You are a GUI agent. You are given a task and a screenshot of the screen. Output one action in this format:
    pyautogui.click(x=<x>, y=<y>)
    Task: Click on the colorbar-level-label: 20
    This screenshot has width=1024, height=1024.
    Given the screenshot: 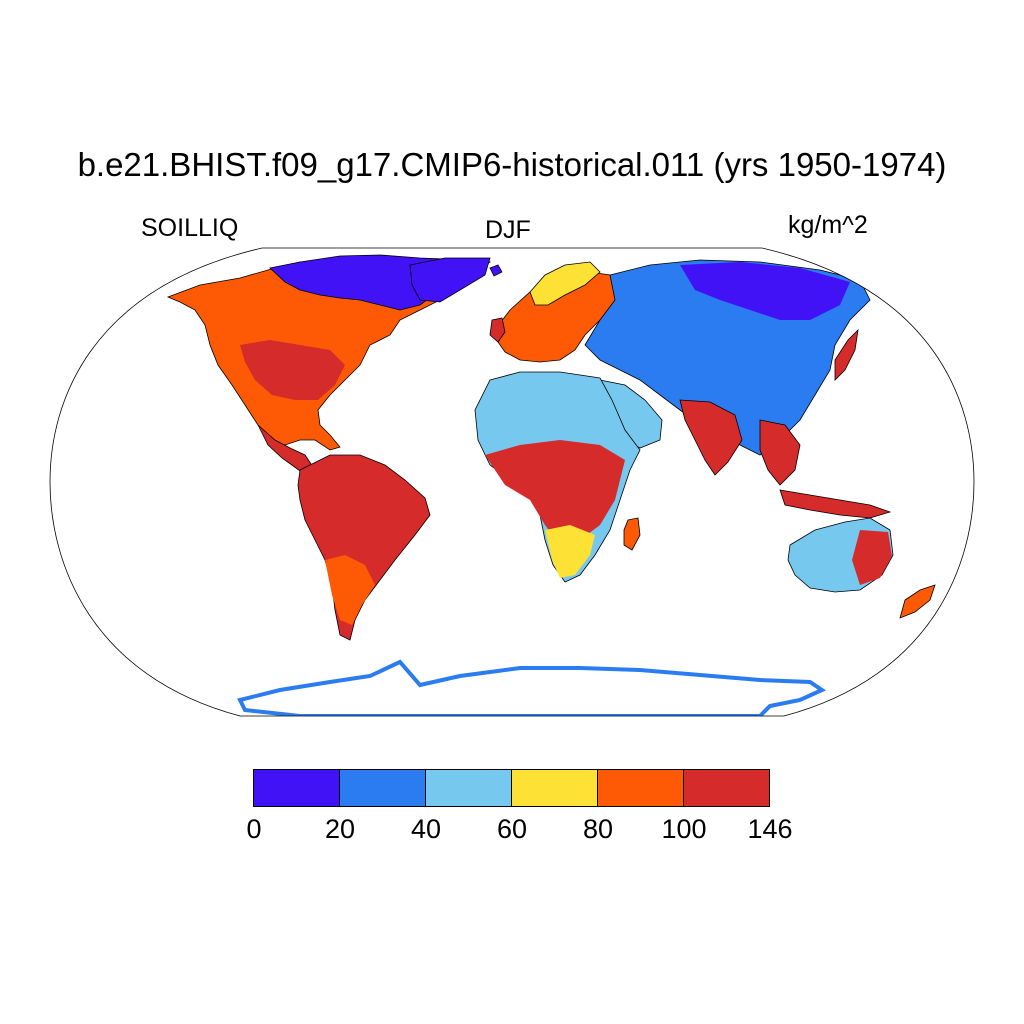 What is the action you would take?
    pyautogui.click(x=340, y=829)
    